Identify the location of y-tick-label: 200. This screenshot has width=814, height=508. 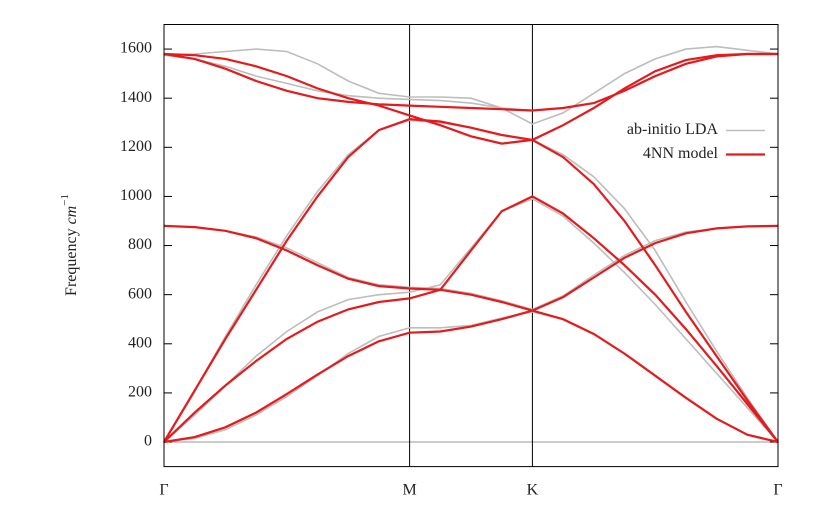
(140, 392).